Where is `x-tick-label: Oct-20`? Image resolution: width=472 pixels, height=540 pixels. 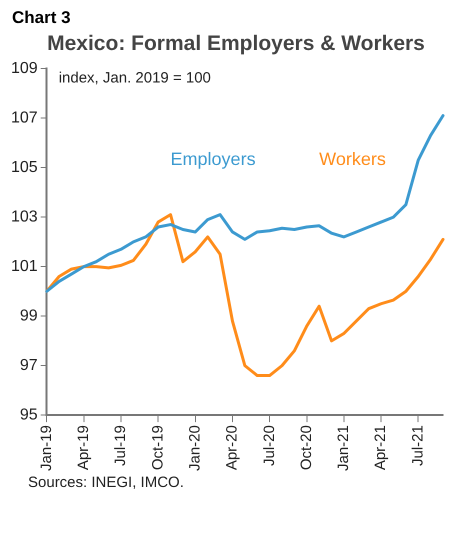
x-tick-label: Oct-20 is located at coordinates (306, 447).